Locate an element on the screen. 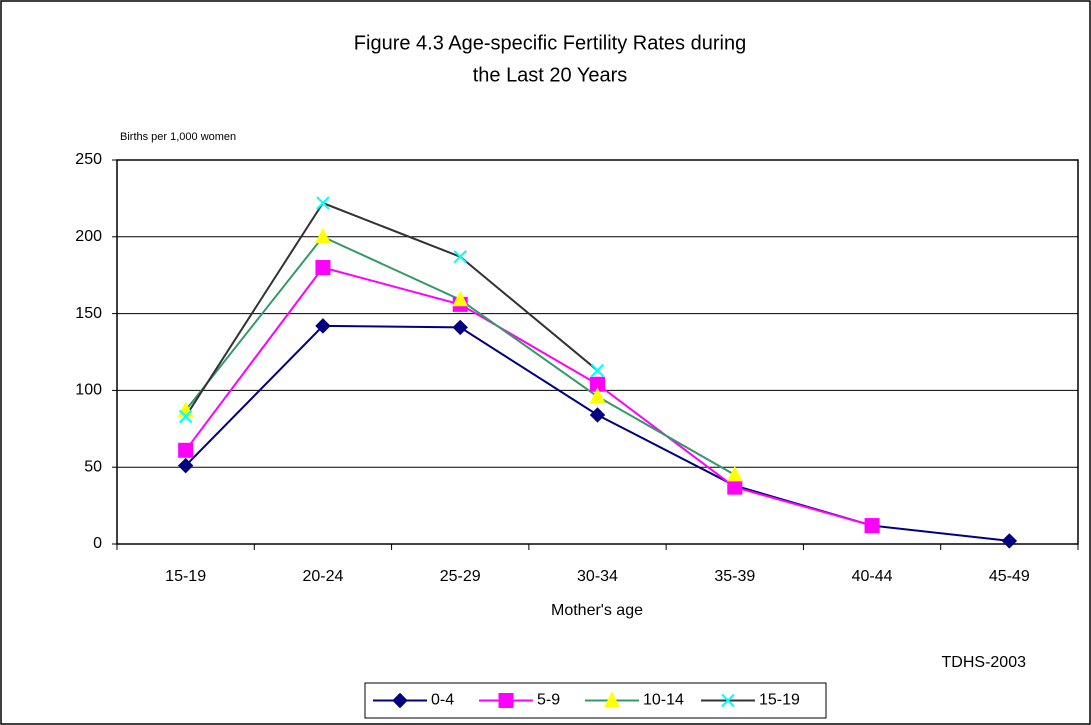 The image size is (1091, 725). y-tick-label: 200 is located at coordinates (88, 236).